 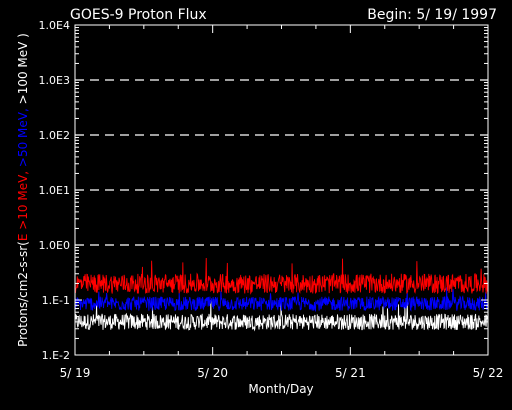 I want to click on y-axis-label-part: >100 MeV ), so click(x=23, y=68).